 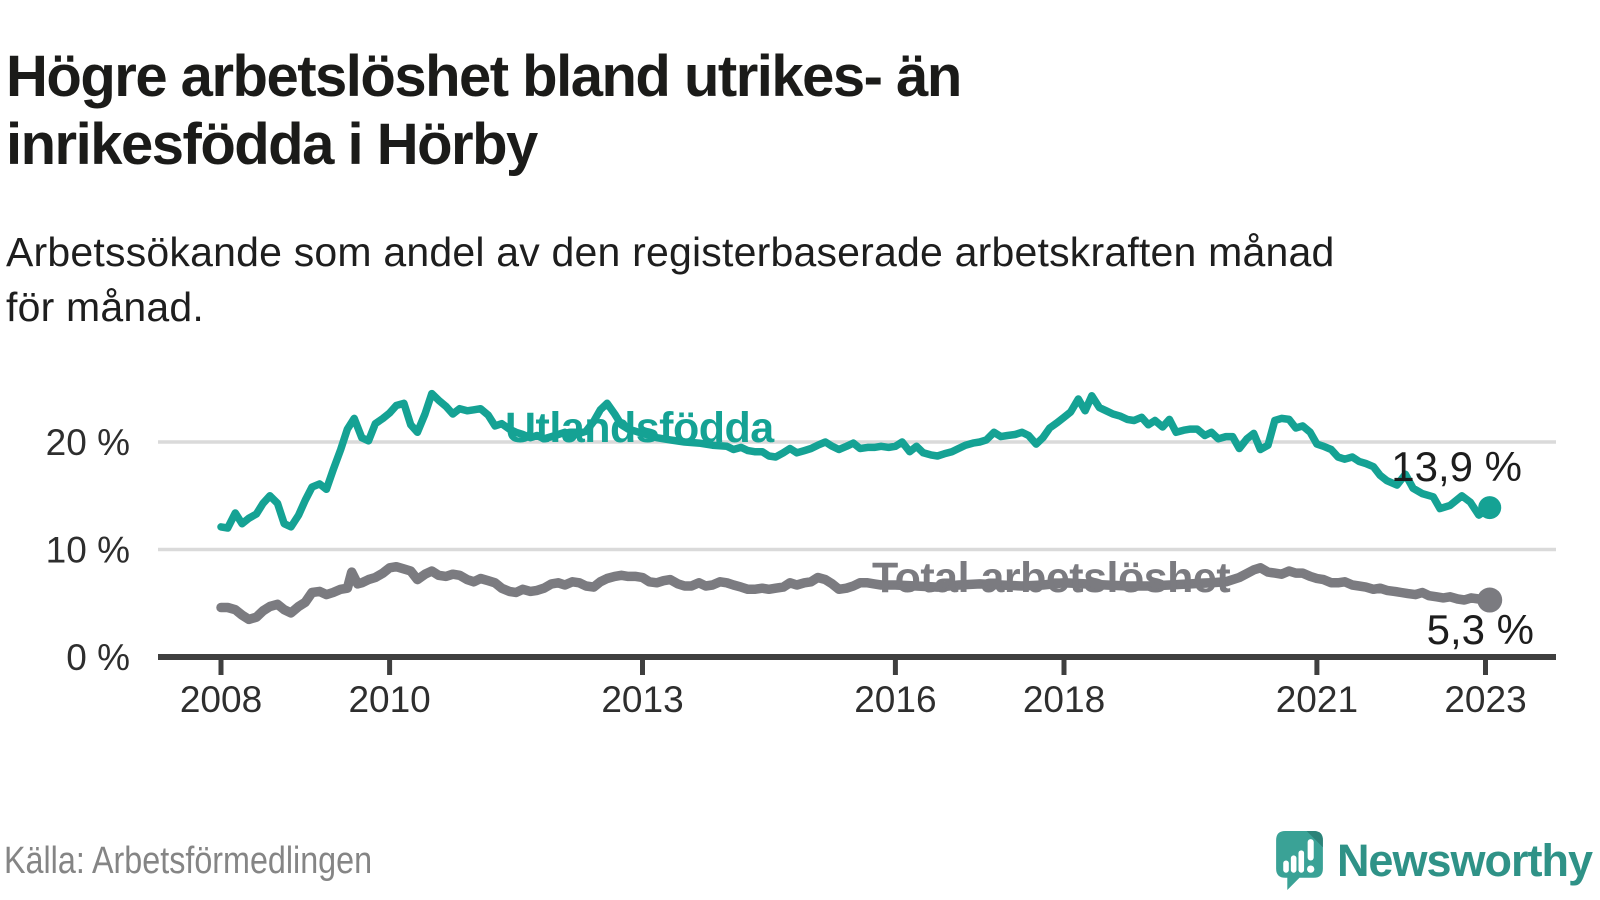 What do you see at coordinates (88, 442) in the screenshot?
I see `svg-text: 20 %` at bounding box center [88, 442].